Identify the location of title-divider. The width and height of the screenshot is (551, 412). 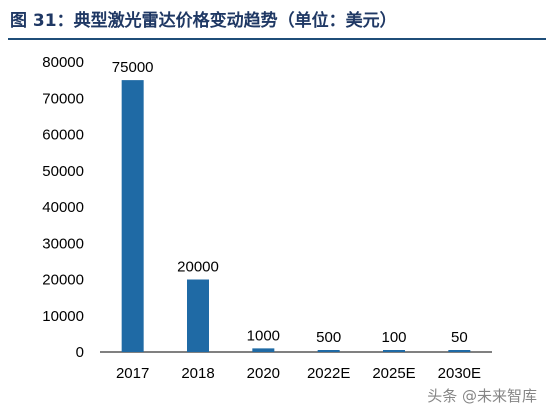
(277, 39).